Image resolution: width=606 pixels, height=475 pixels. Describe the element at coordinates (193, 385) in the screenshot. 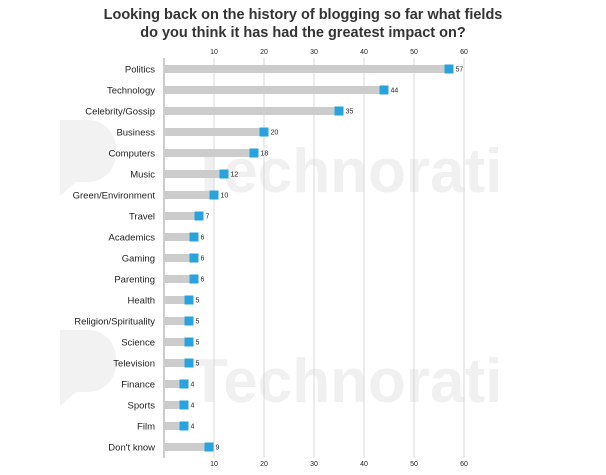

I see `data-label-15: 4` at that location.